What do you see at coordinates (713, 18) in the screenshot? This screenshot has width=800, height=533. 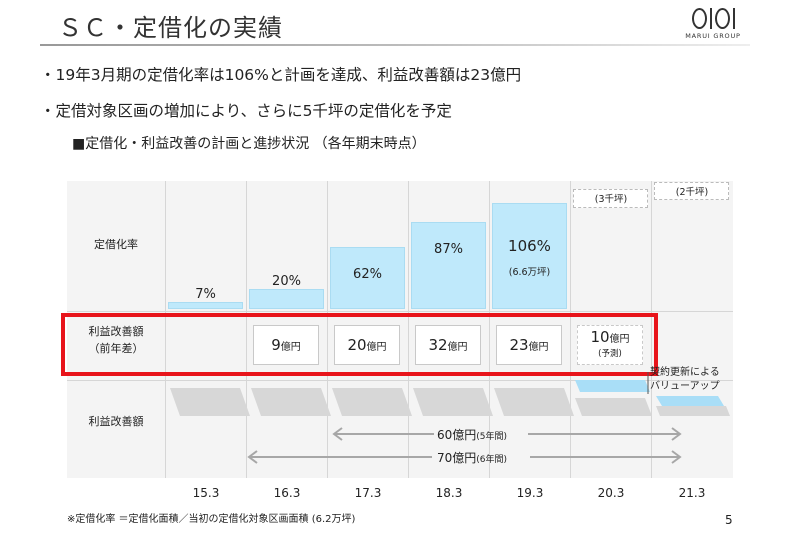 I see `marui-logo-mark` at bounding box center [713, 18].